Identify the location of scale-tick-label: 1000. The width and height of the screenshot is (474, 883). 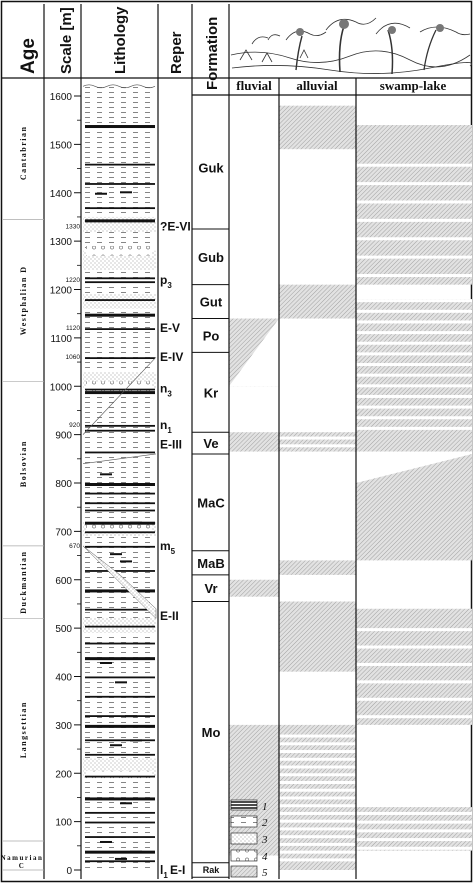
(61, 387).